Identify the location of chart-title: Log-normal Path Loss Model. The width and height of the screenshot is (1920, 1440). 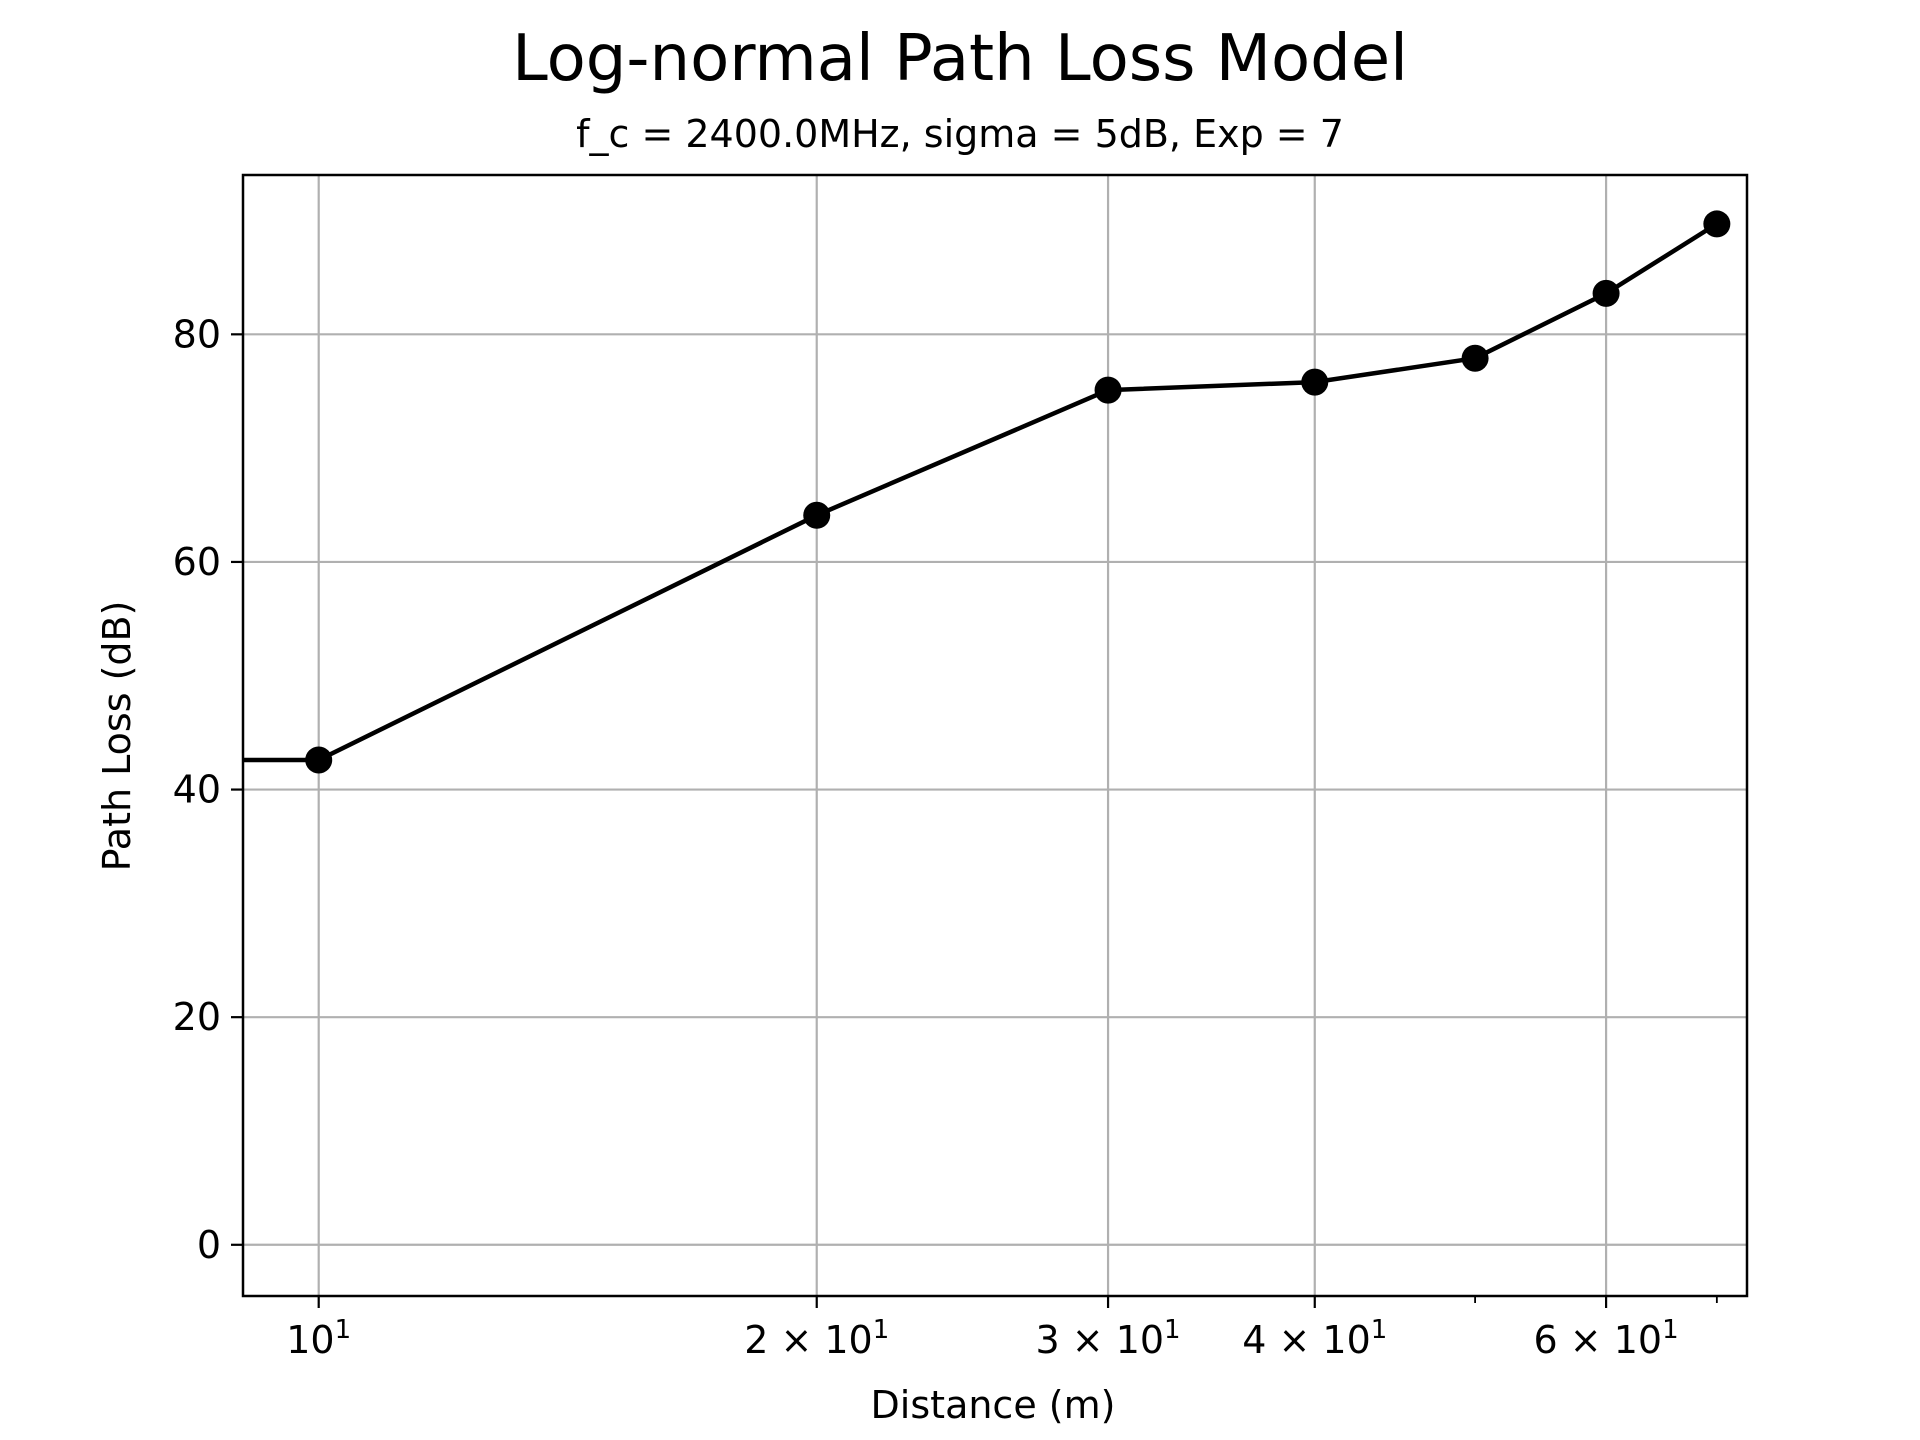
(960, 59).